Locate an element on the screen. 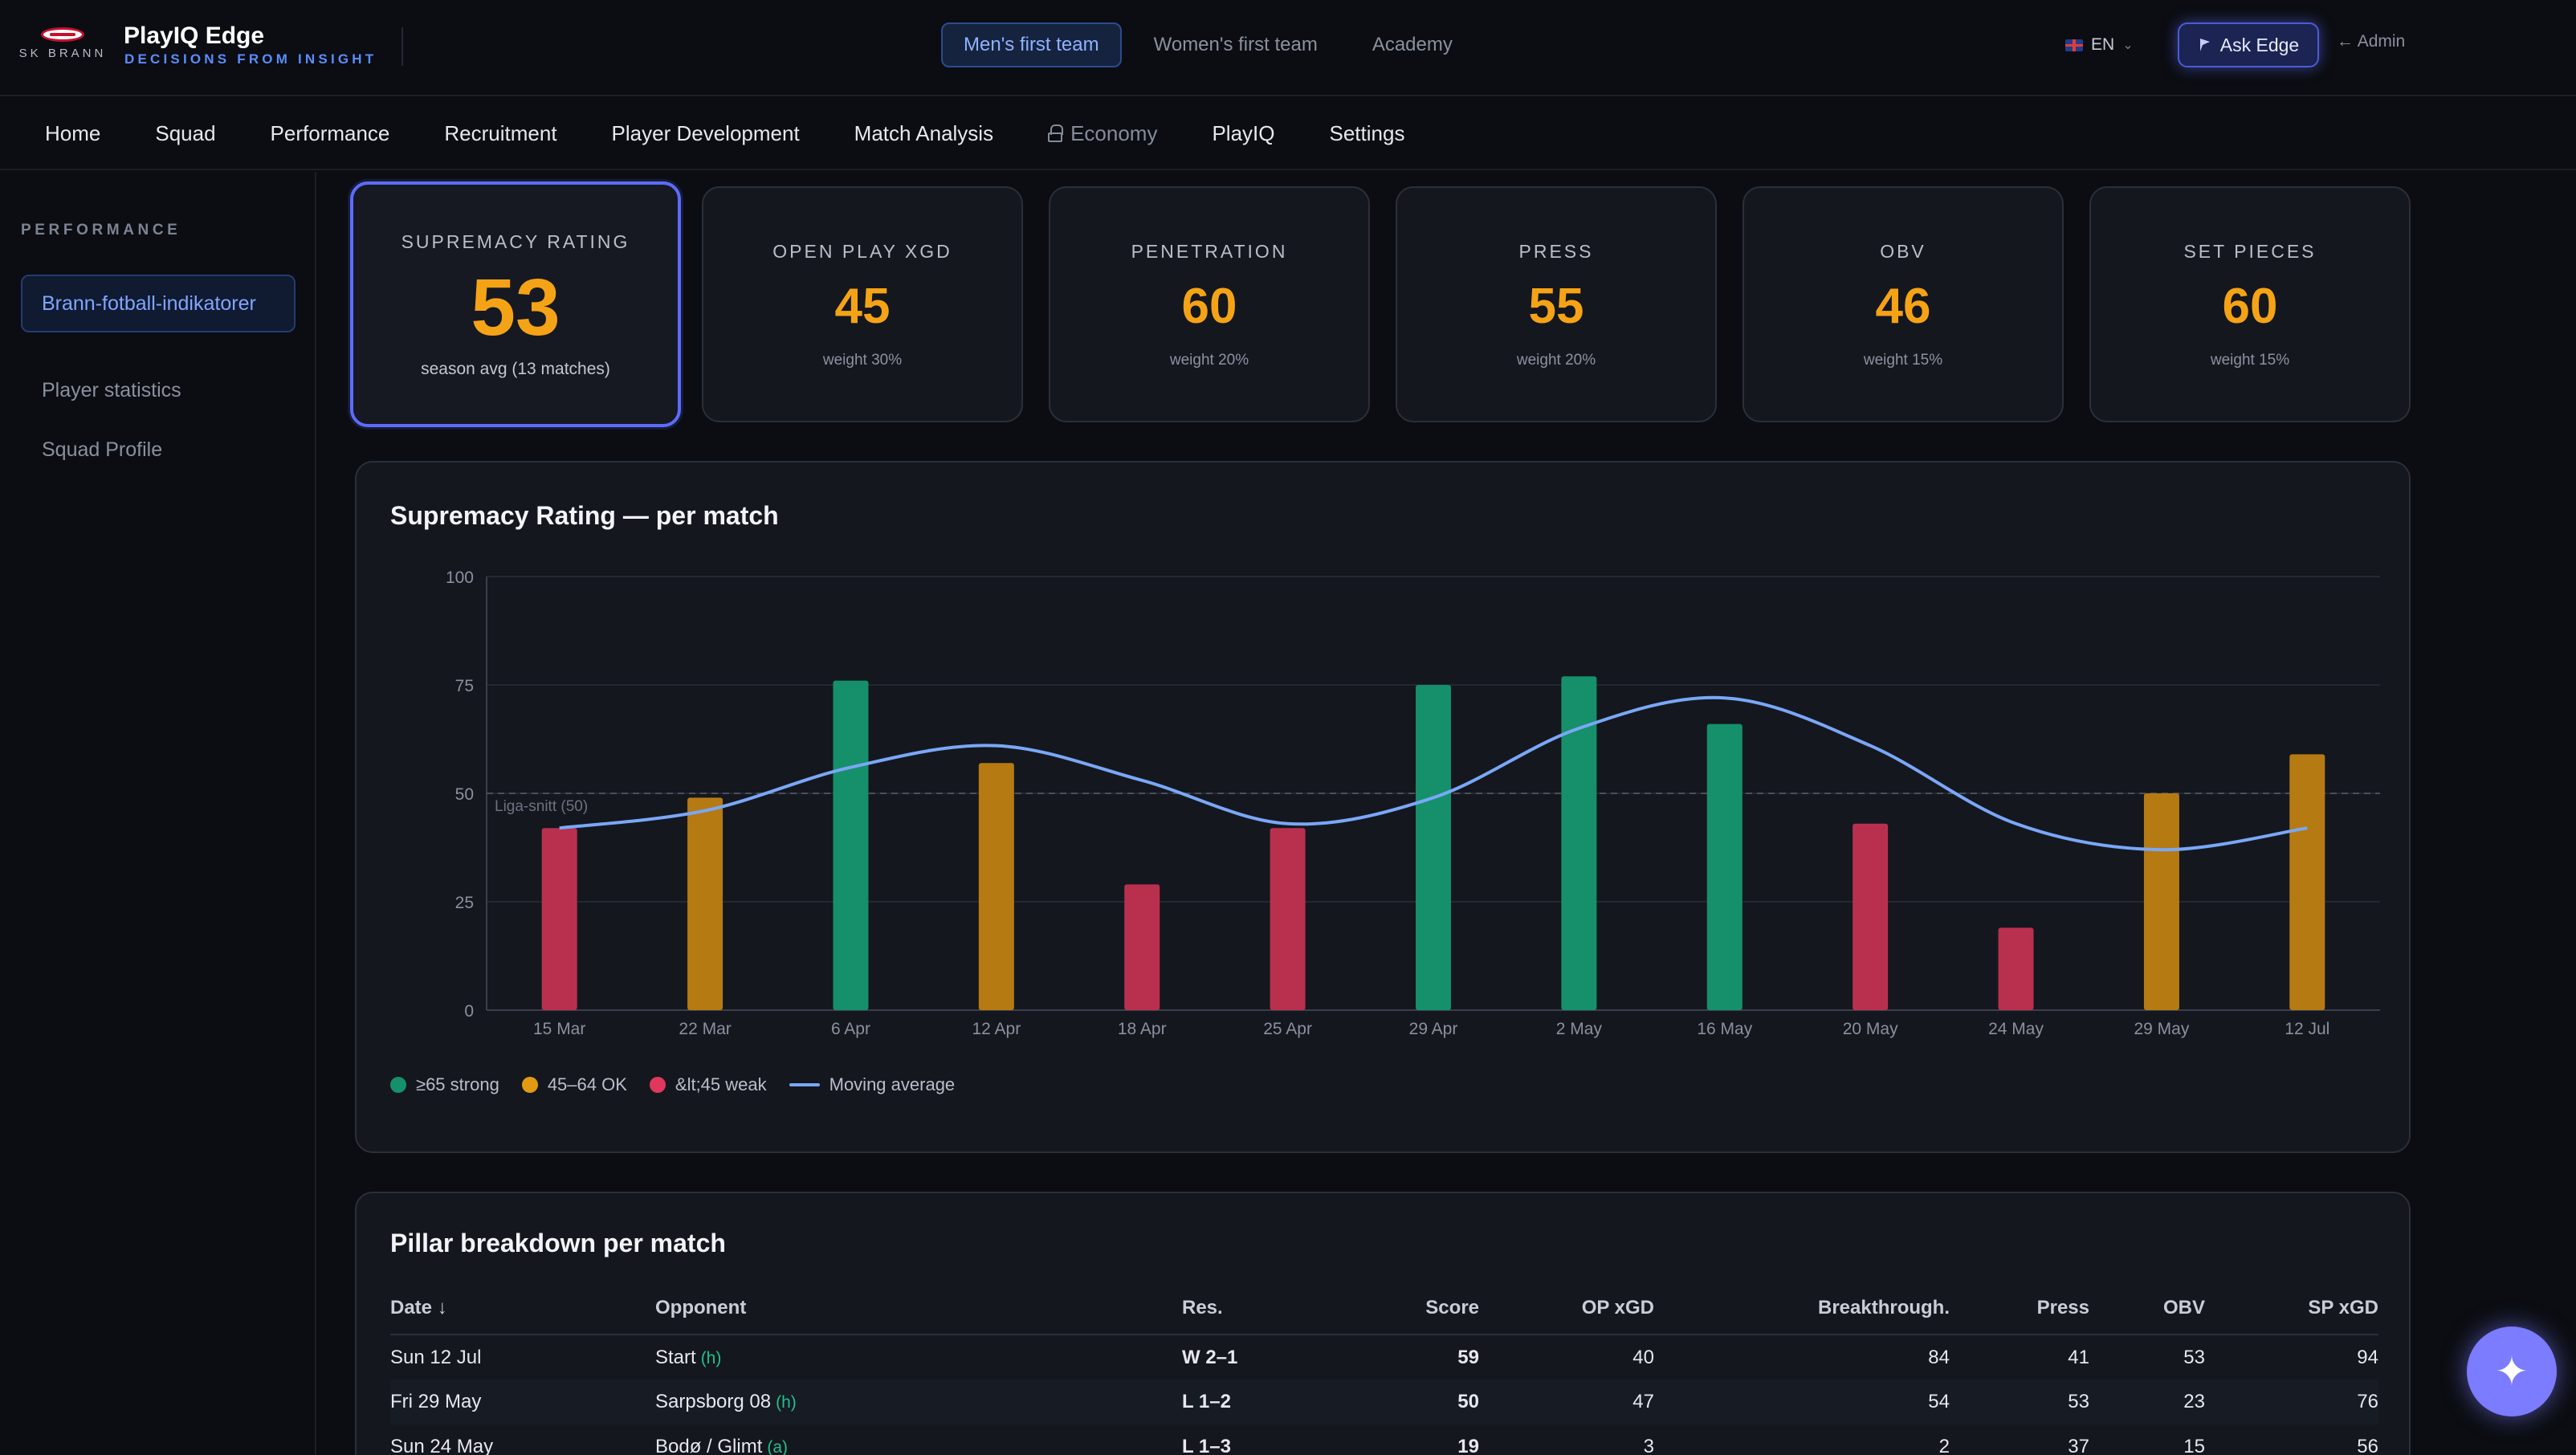  x-tick-label: 15 Mar is located at coordinates (559, 1029).